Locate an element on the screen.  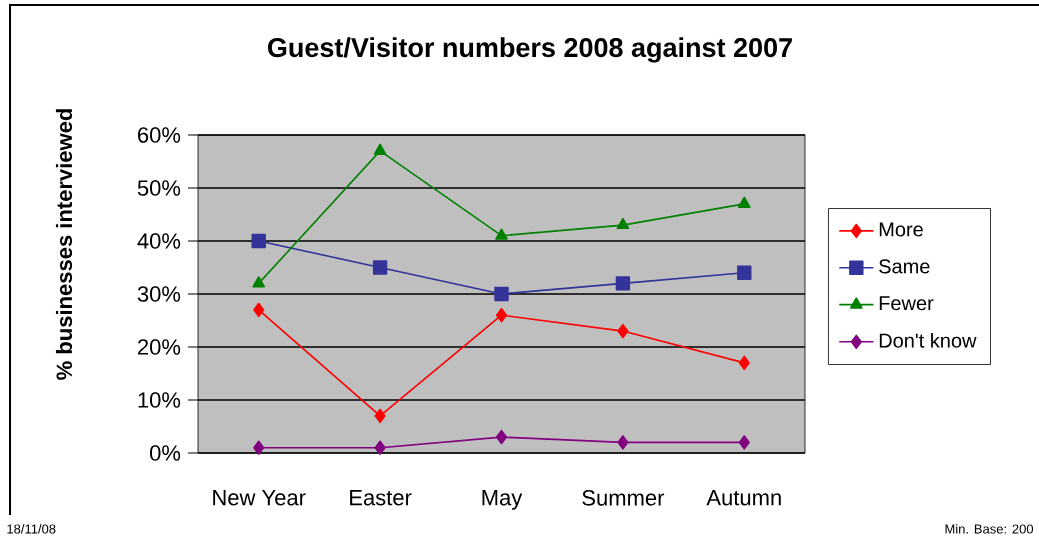
text: 18/11/08 is located at coordinates (31, 529).